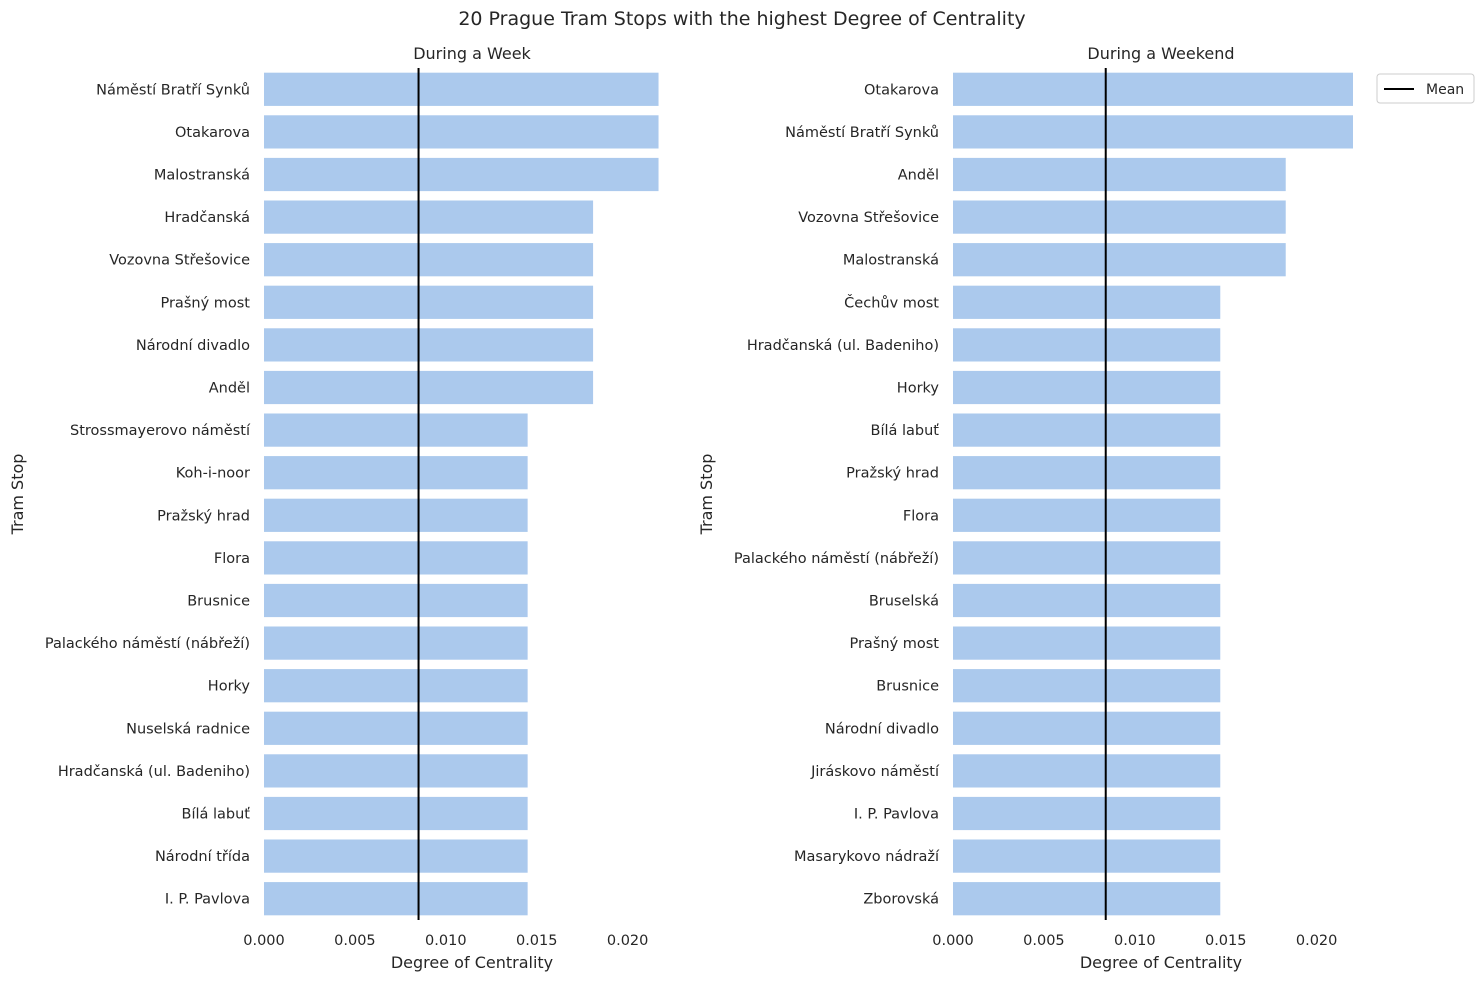 The image size is (1484, 982). Describe the element at coordinates (472, 962) in the screenshot. I see `x-axis-label-week: Degree of Centrality` at that location.